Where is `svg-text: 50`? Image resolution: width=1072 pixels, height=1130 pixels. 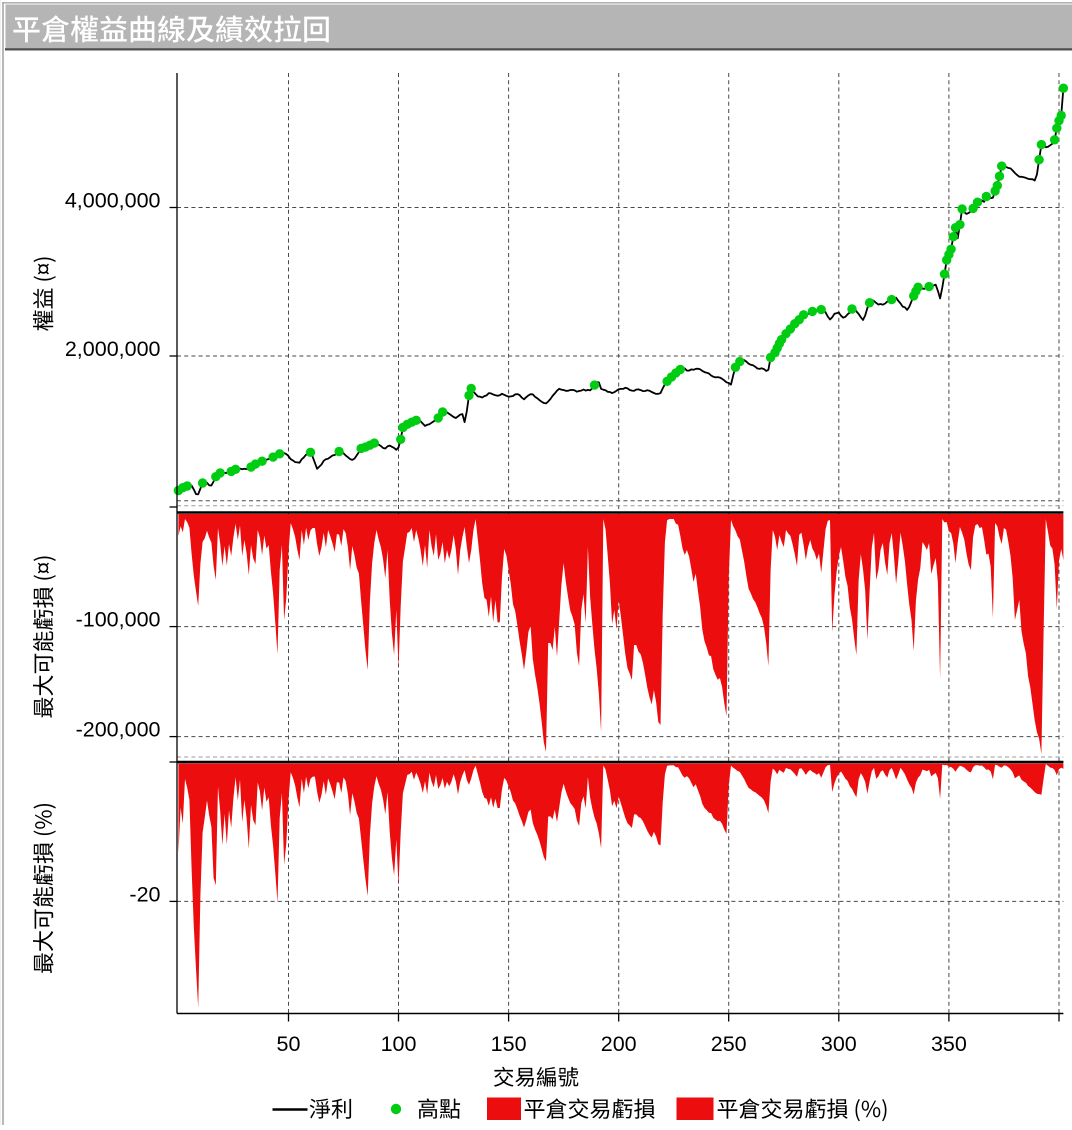 svg-text: 50 is located at coordinates (289, 1044).